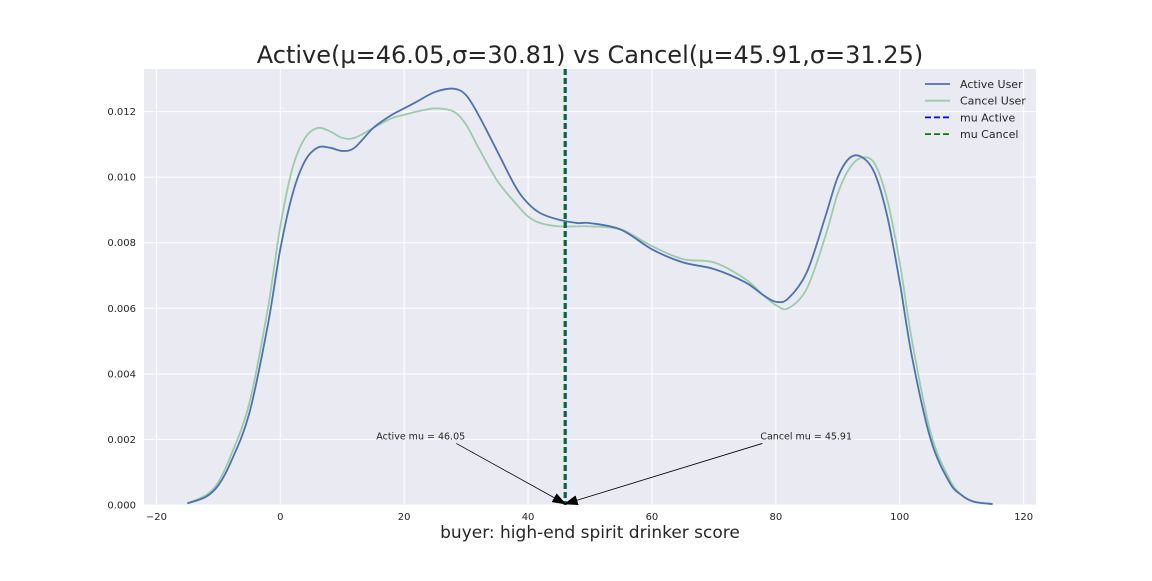 The height and width of the screenshot is (581, 1152). What do you see at coordinates (404, 517) in the screenshot?
I see `x-tick-label: 20` at bounding box center [404, 517].